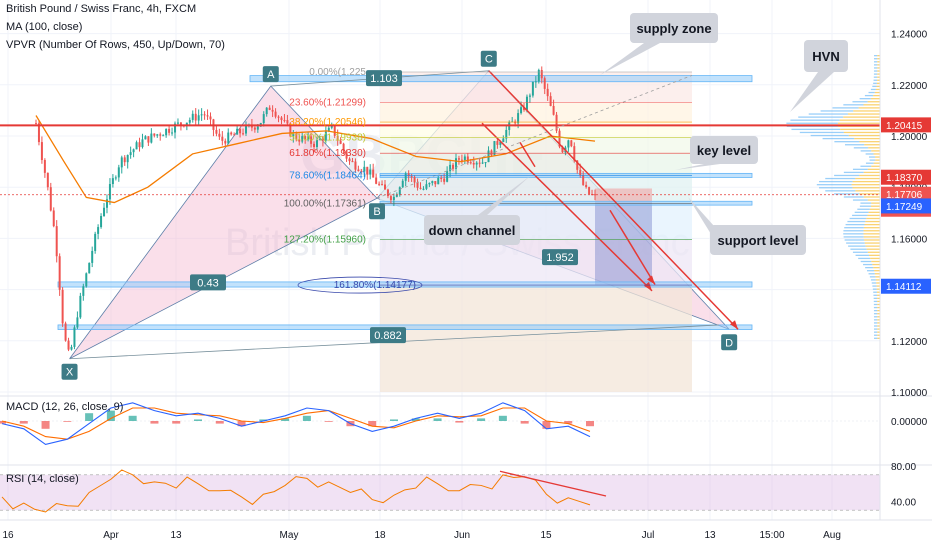 The width and height of the screenshot is (932, 550). What do you see at coordinates (758, 240) in the screenshot?
I see `callout-4: support level` at bounding box center [758, 240].